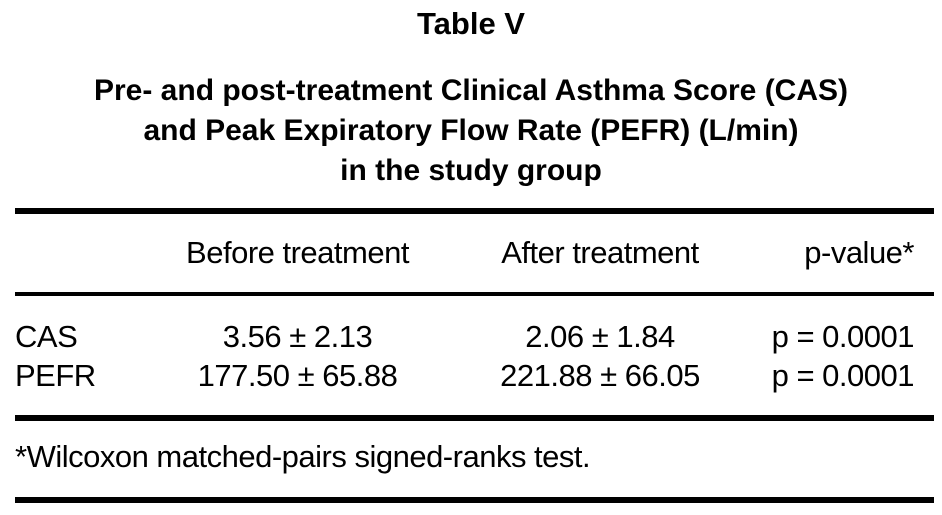 The image size is (942, 515). I want to click on table-rule-top, so click(474, 211).